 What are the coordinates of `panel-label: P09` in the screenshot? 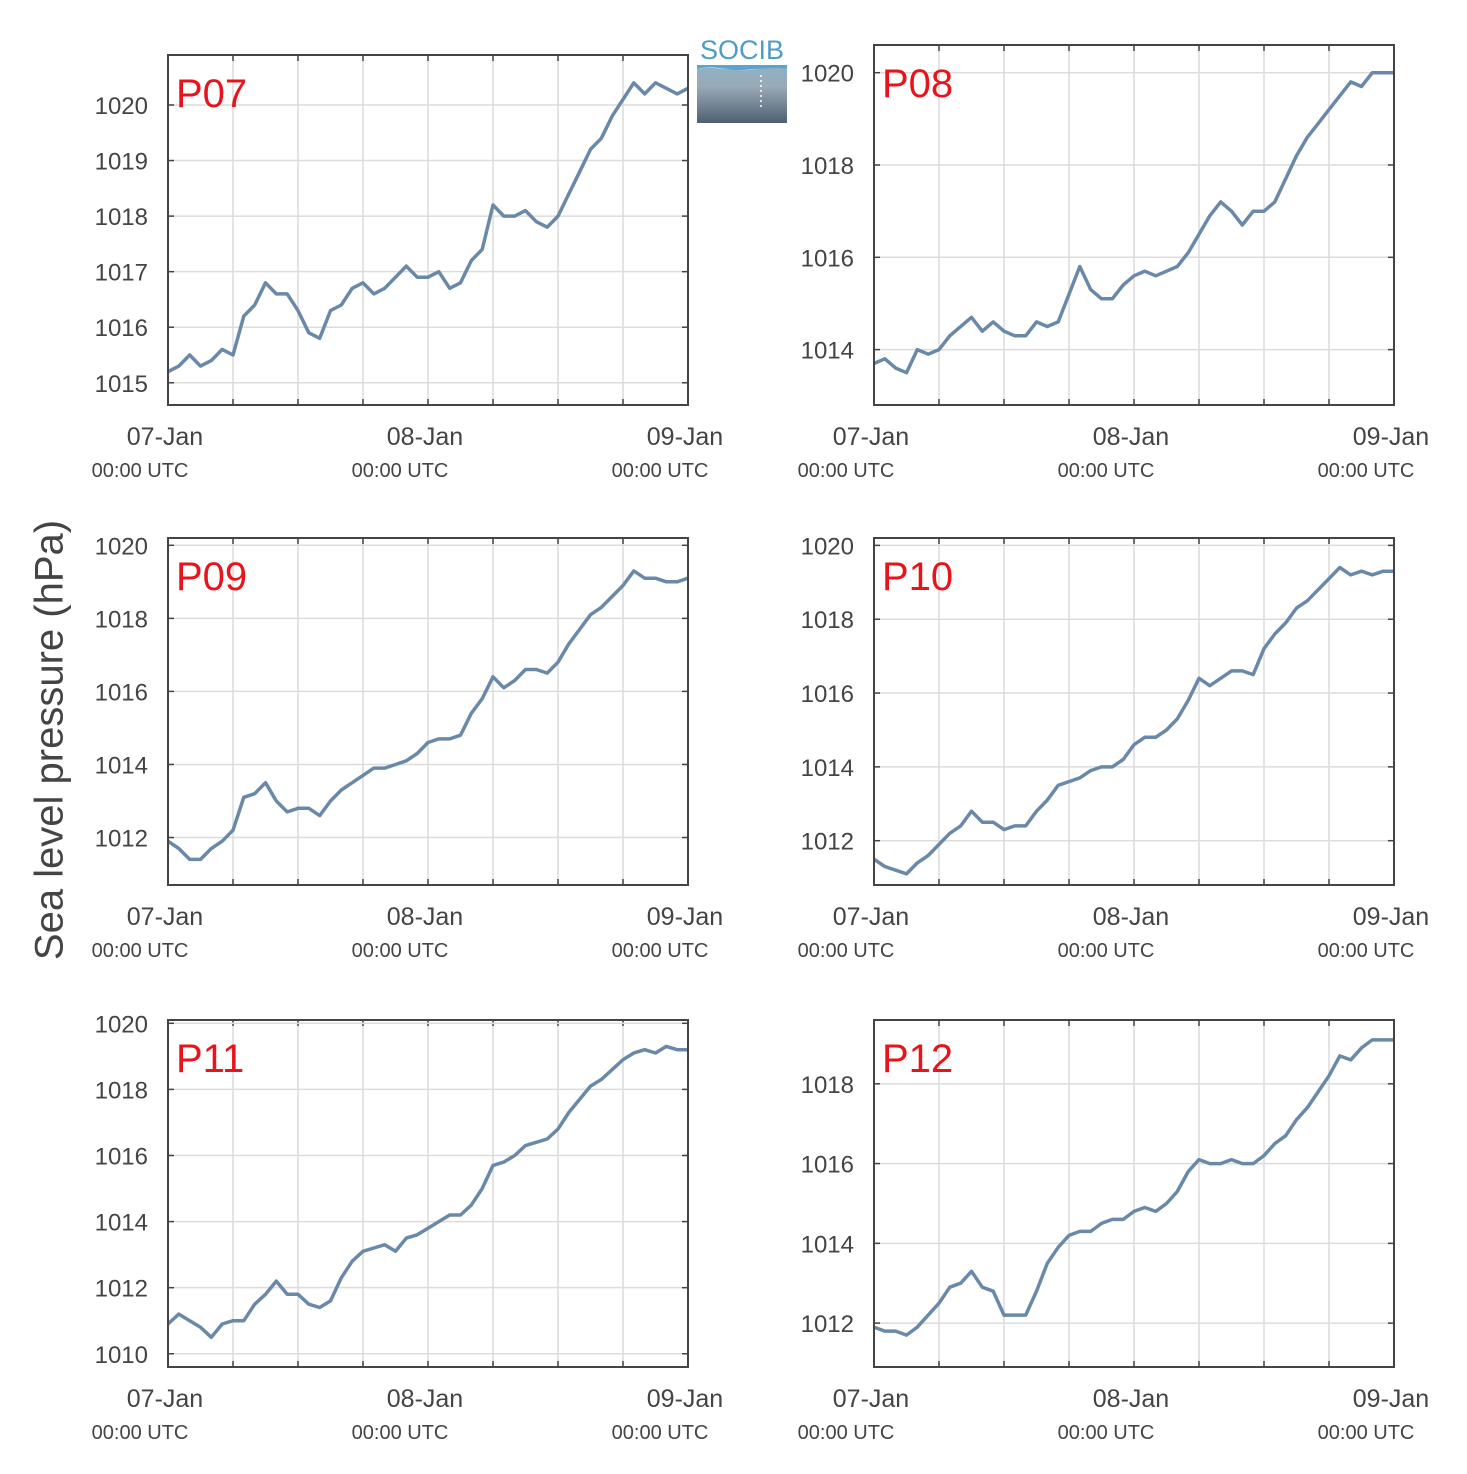 It's located at (211, 577).